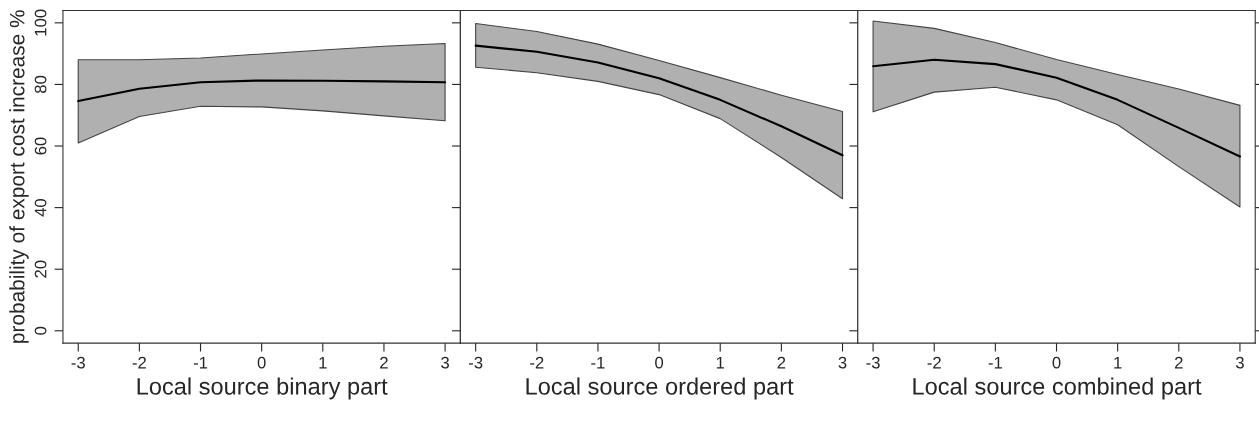 The height and width of the screenshot is (421, 1259). What do you see at coordinates (1057, 388) in the screenshot?
I see `x-axis-title: Local source combined part` at bounding box center [1057, 388].